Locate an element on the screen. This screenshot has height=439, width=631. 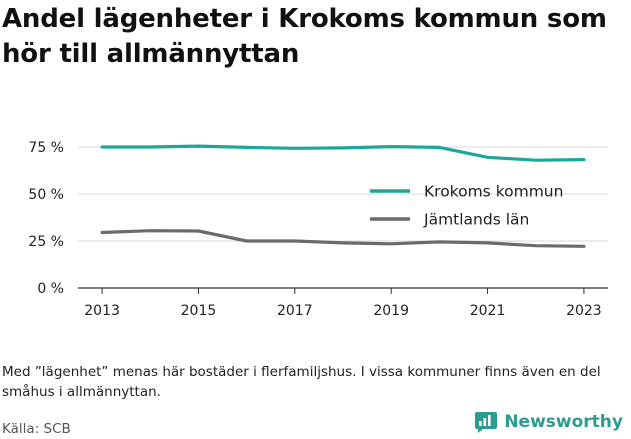
x-tick-label: 2023 is located at coordinates (584, 311).